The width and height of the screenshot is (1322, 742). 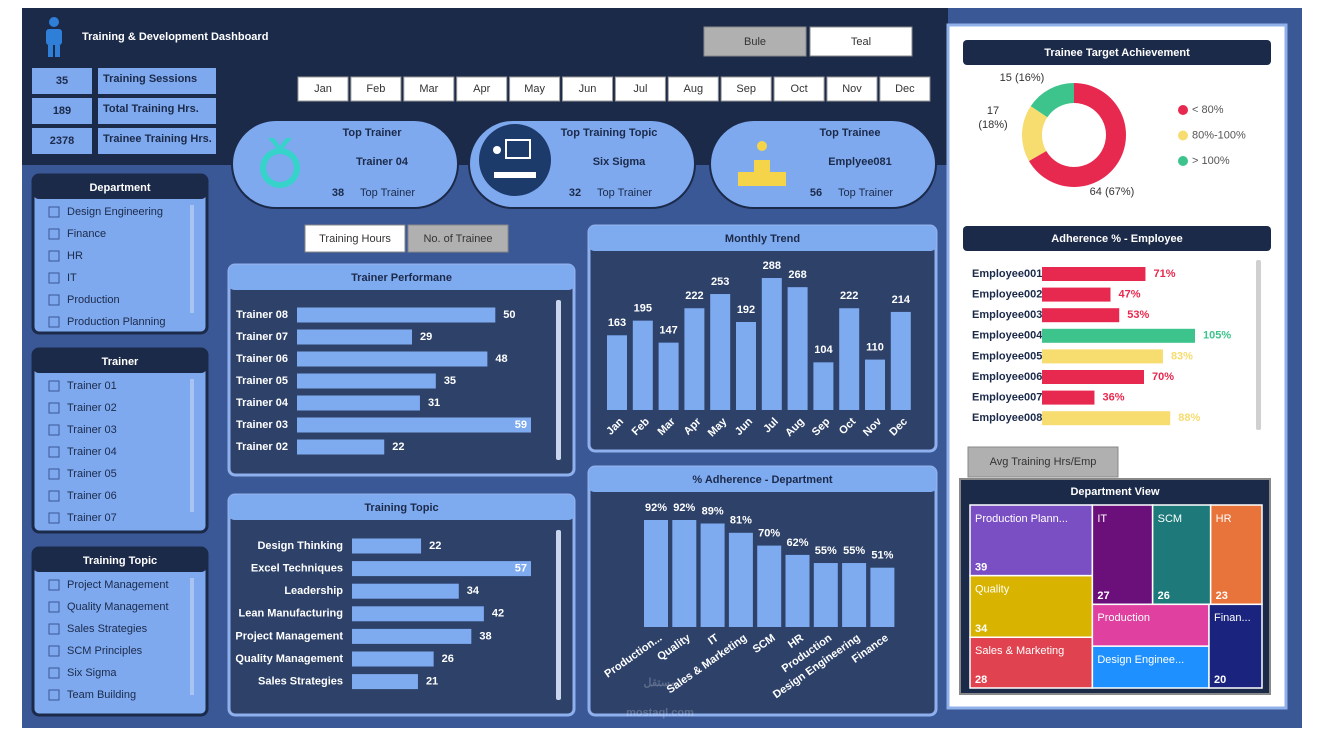 I want to click on month-button-label: Apr, so click(x=481, y=89).